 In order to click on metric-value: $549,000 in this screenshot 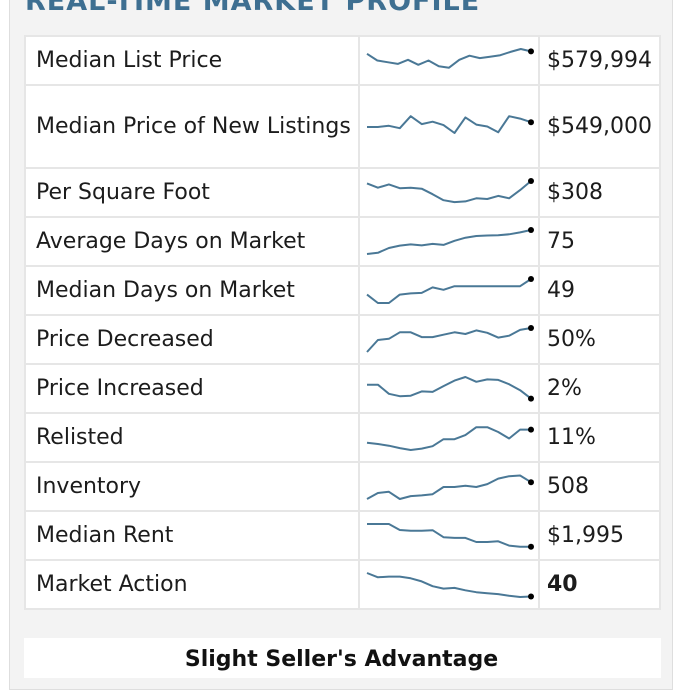, I will do `click(599, 126)`.